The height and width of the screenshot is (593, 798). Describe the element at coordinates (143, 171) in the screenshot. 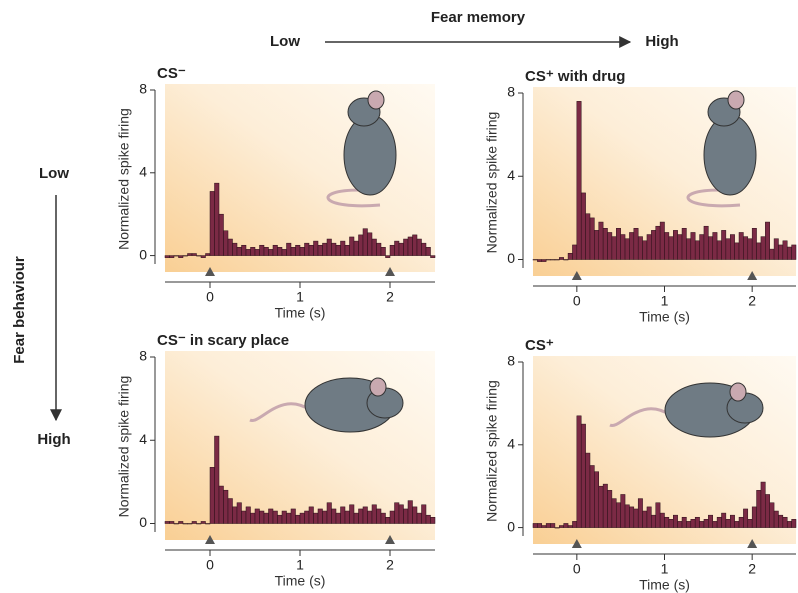

I see `y-tick-label: 4` at that location.